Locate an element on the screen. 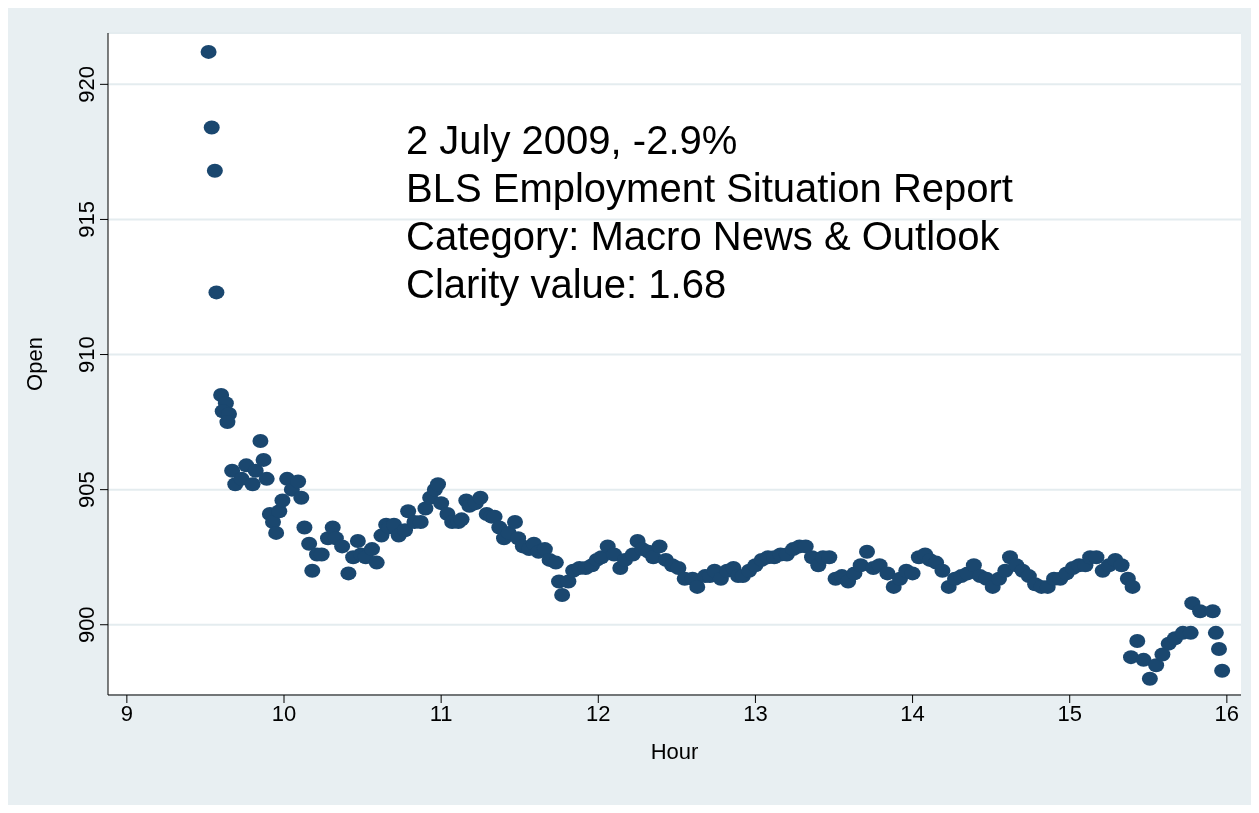  x-axis-title: Hour is located at coordinates (674, 751).